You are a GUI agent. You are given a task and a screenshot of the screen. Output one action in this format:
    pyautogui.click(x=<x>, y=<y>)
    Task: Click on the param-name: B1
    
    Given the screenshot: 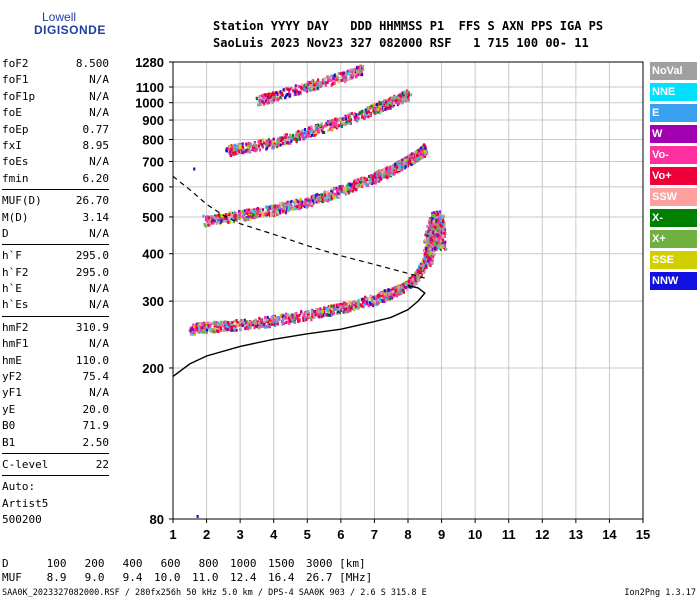 What is the action you would take?
    pyautogui.click(x=9, y=442)
    